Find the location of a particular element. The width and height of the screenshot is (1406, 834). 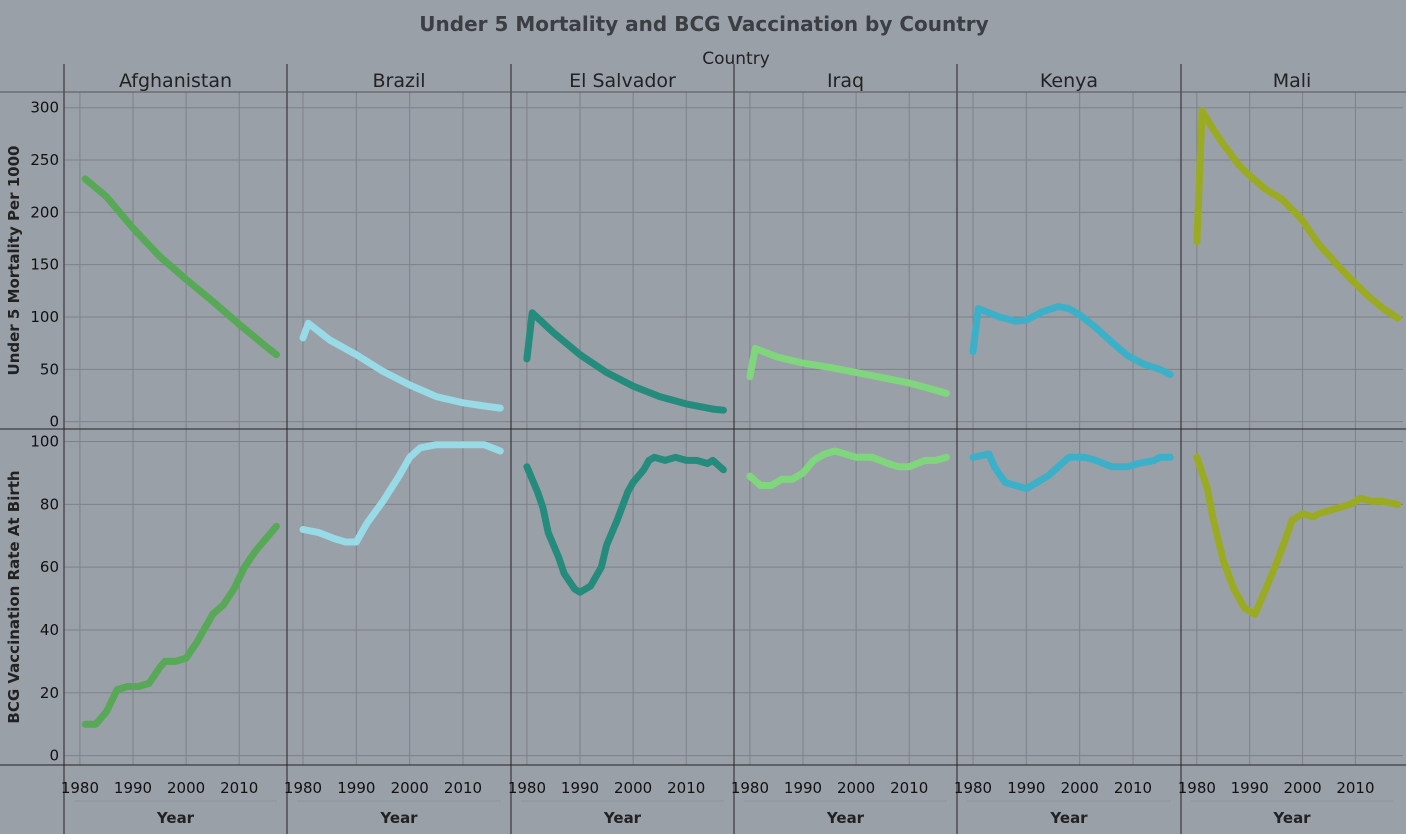

y-tick-label: 150 is located at coordinates (44, 265).